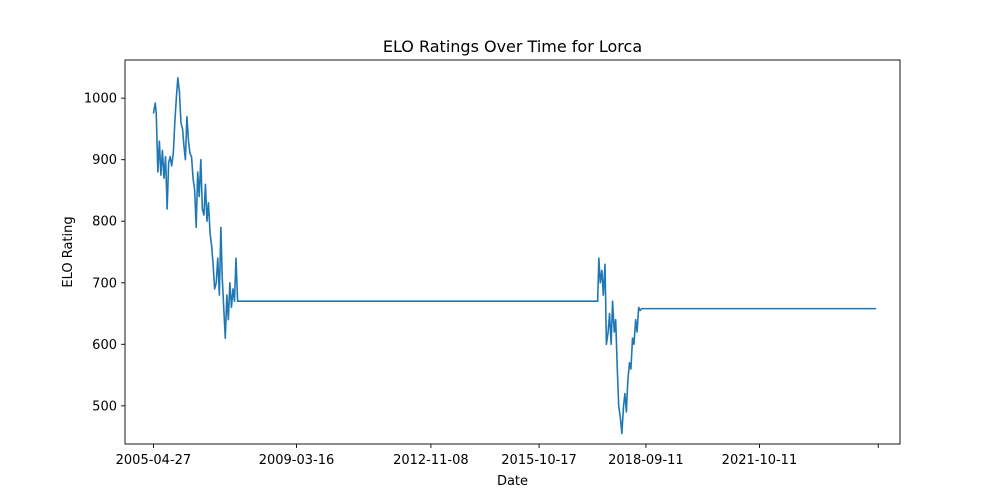  What do you see at coordinates (760, 460) in the screenshot?
I see `x-tick-label: 2021-10-11` at bounding box center [760, 460].